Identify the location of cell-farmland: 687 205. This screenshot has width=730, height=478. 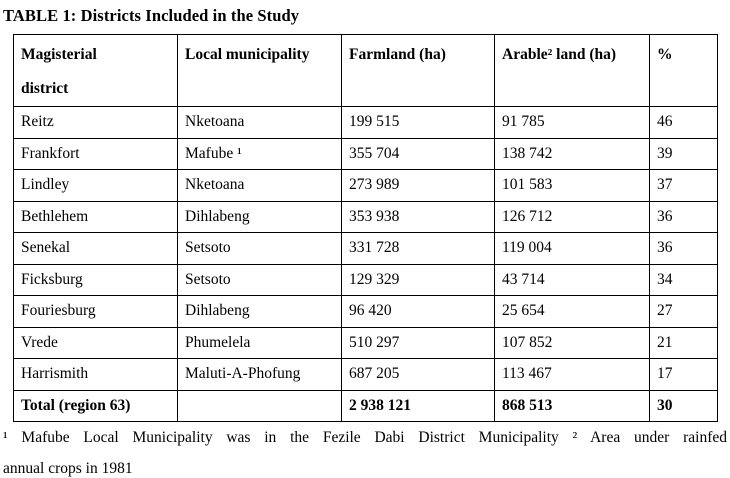
(418, 374).